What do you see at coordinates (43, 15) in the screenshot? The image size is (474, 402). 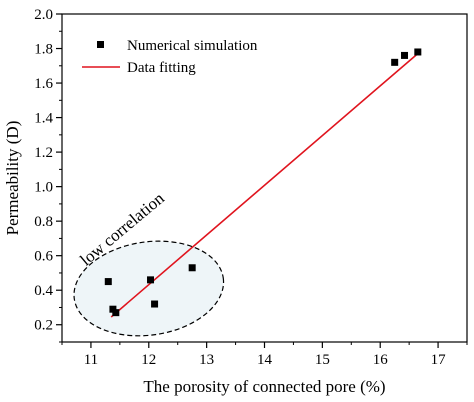 I see `y-tick-label: 2.0` at bounding box center [43, 15].